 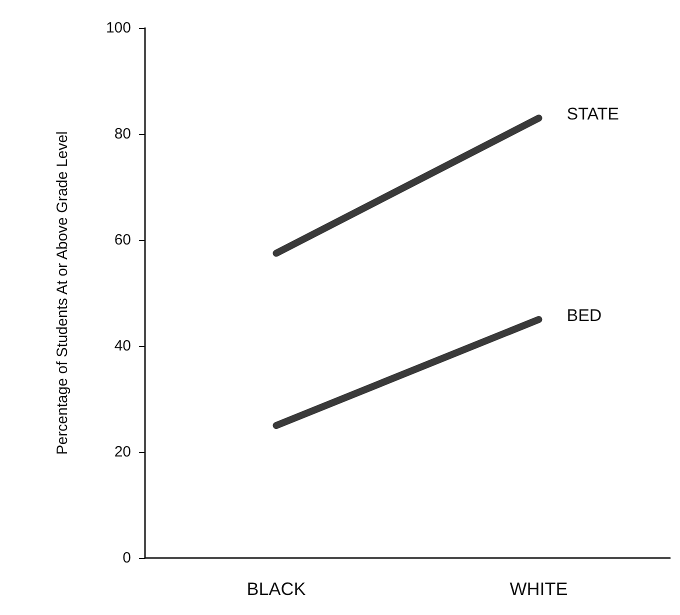 I want to click on y-tick-label: 100, so click(x=118, y=28).